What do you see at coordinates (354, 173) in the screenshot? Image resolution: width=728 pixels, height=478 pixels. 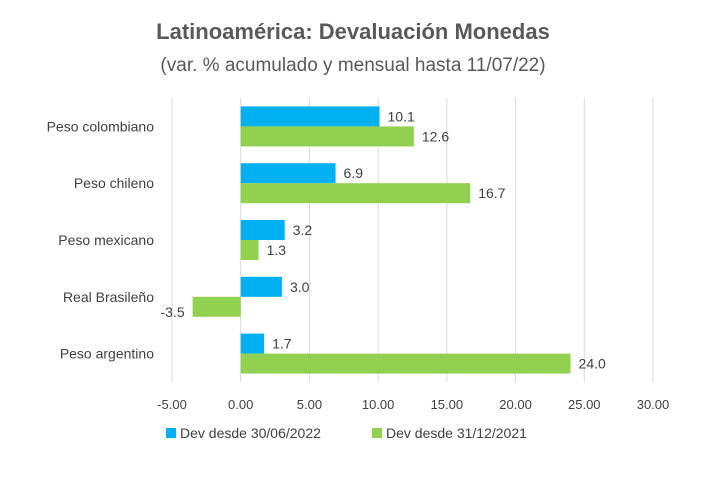 I see `data-label-series-0-1: 6.9` at bounding box center [354, 173].